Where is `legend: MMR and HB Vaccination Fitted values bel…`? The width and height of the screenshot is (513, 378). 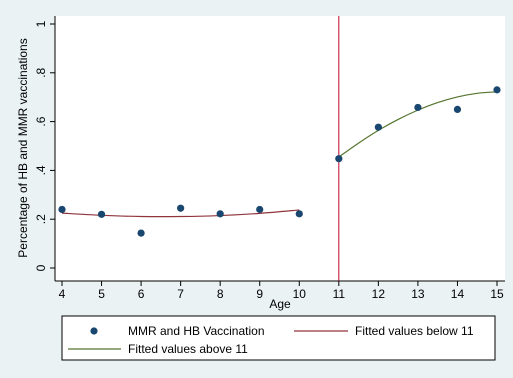 legend: MMR and HB Vaccination Fitted values bel… is located at coordinates (278, 338).